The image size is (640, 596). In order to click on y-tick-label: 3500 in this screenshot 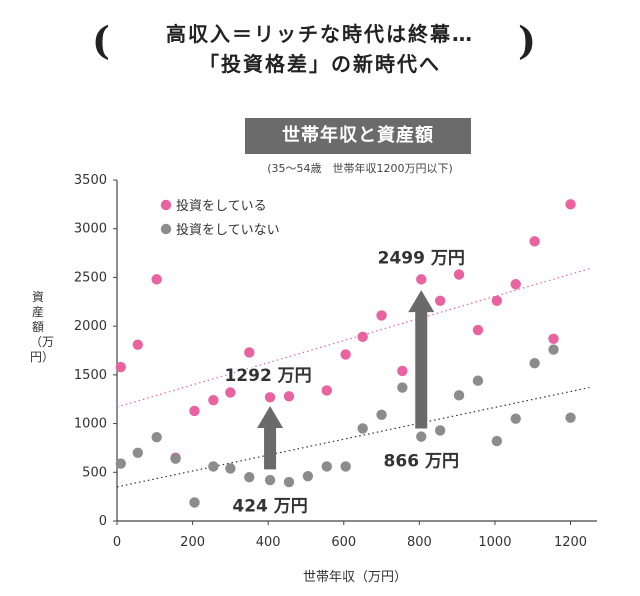, I will do `click(90, 180)`.